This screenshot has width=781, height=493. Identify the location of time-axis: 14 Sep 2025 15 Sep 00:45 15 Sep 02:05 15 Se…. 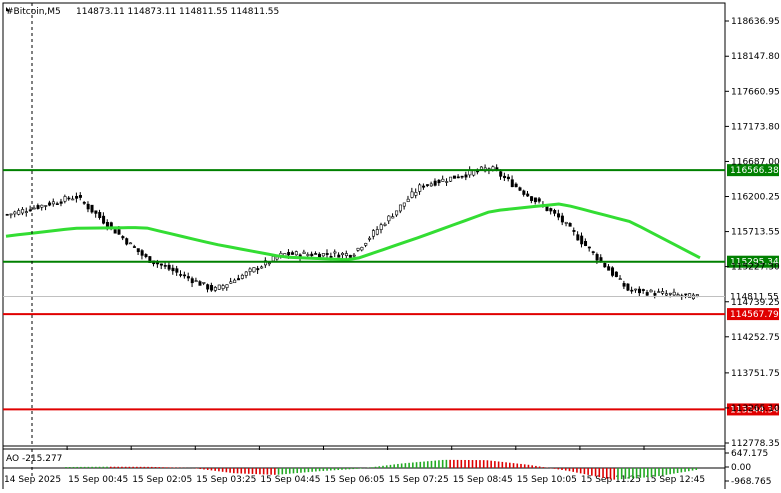
(353, 465).